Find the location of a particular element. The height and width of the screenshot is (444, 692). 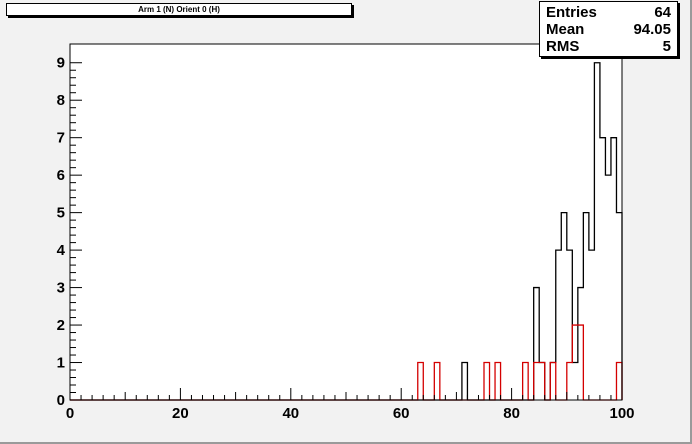

y-tick-label: 9 is located at coordinates (61, 63).